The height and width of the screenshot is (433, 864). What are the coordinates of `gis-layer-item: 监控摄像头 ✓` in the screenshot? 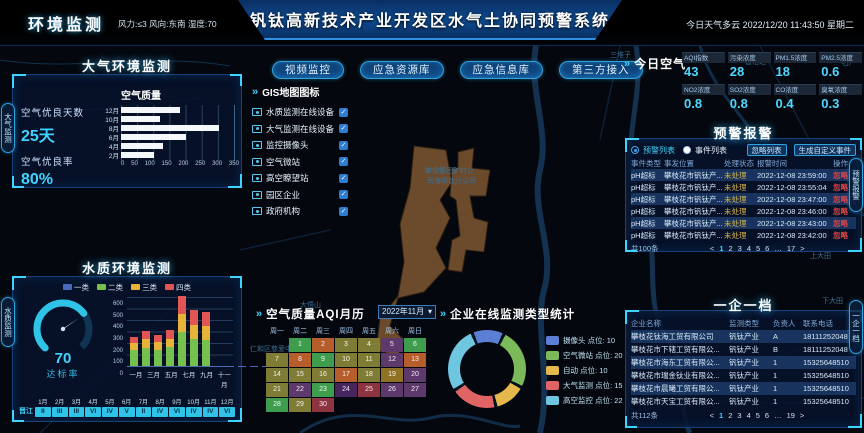 It's located at (300, 145).